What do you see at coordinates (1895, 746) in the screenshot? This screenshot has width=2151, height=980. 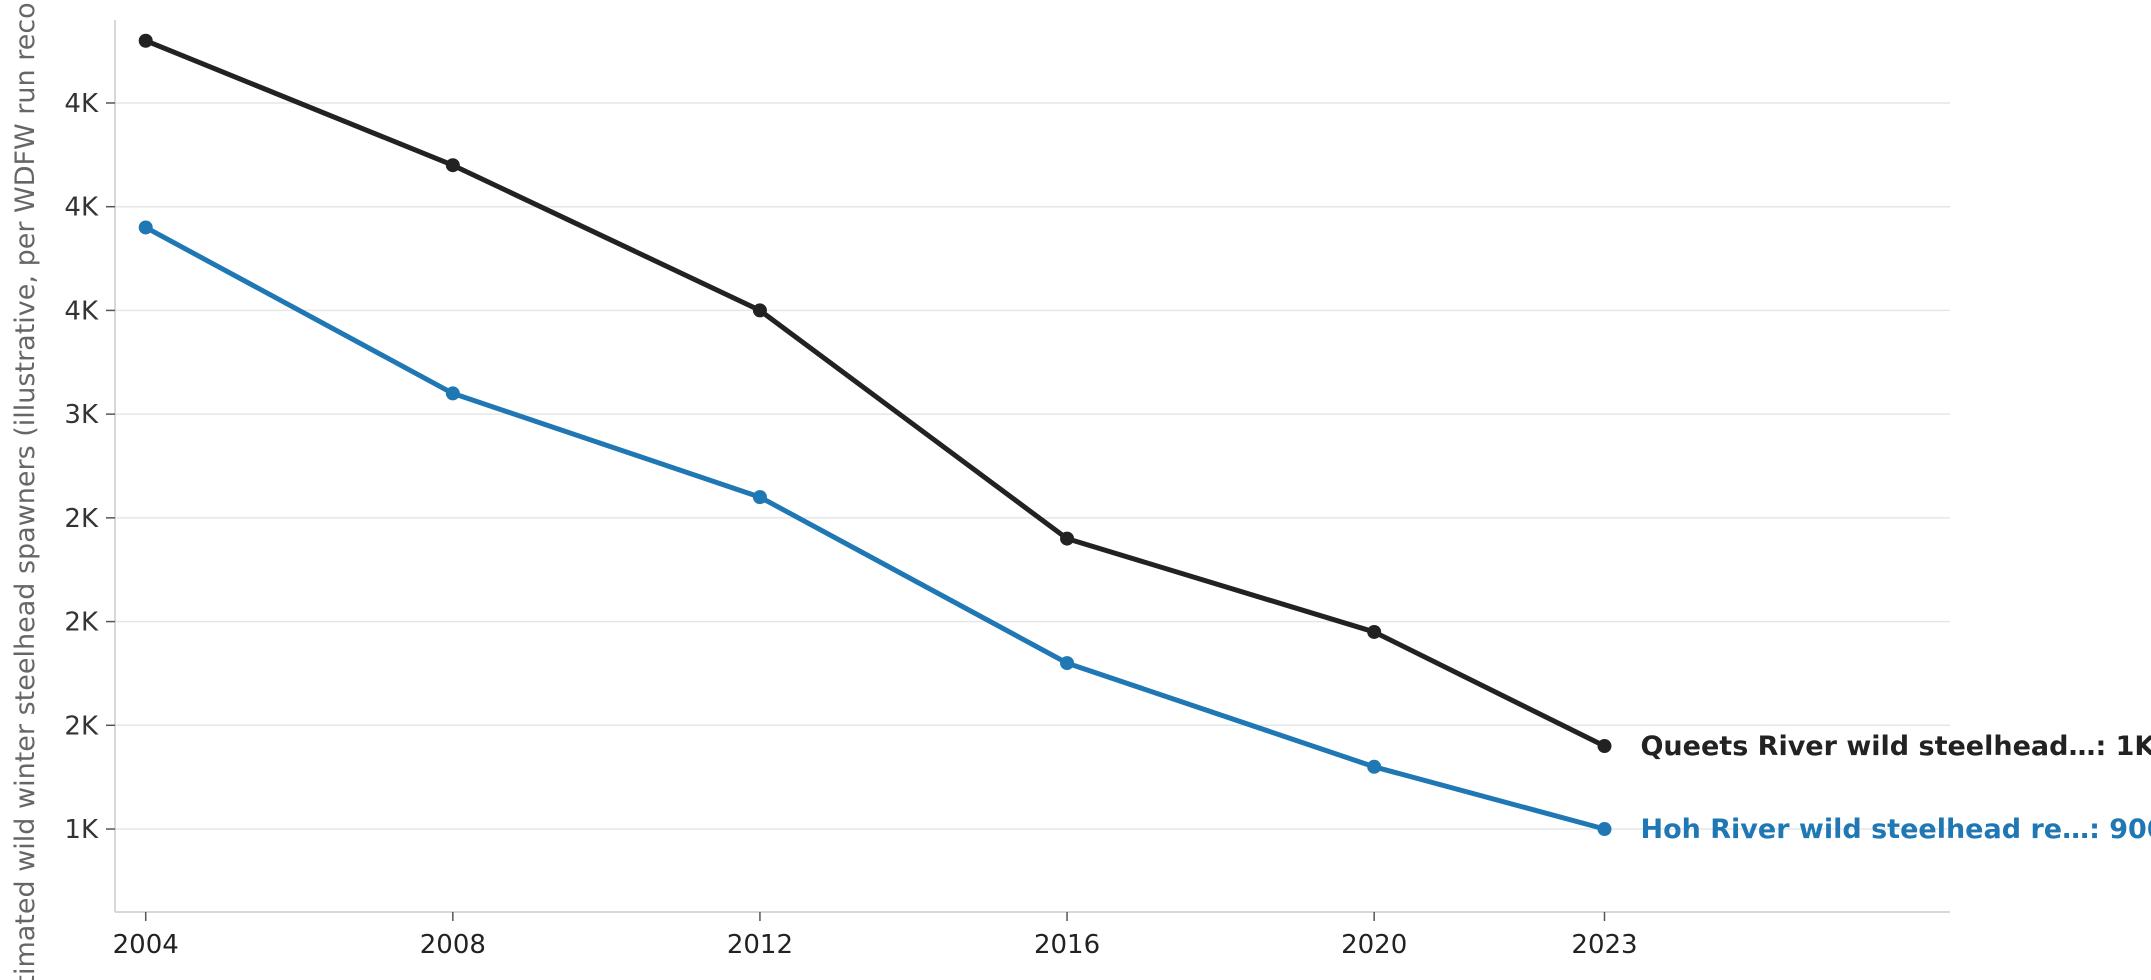 I see `series-end-label: Queets River wild steelhead…: 1K` at bounding box center [1895, 746].